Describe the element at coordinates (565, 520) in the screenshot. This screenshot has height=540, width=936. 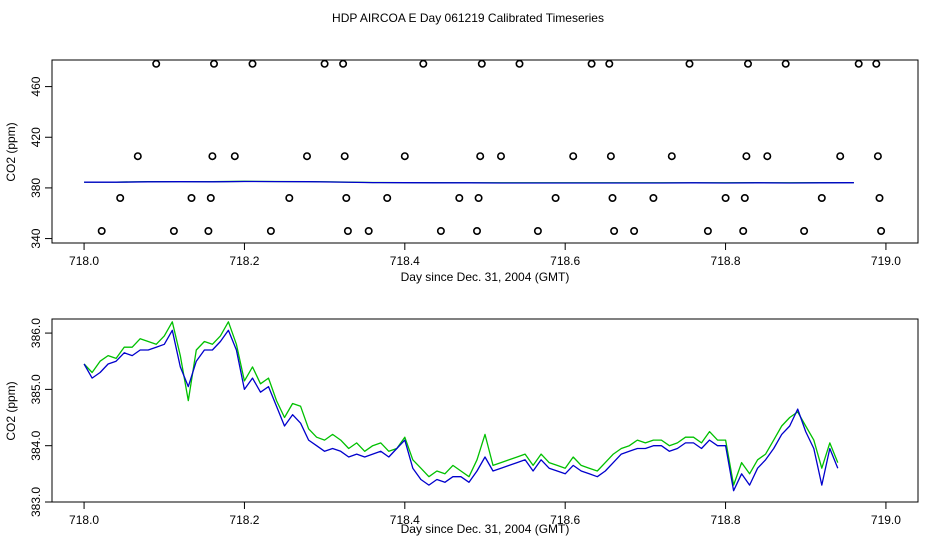
I see `bottom-x-tick-label: 718.6` at that location.